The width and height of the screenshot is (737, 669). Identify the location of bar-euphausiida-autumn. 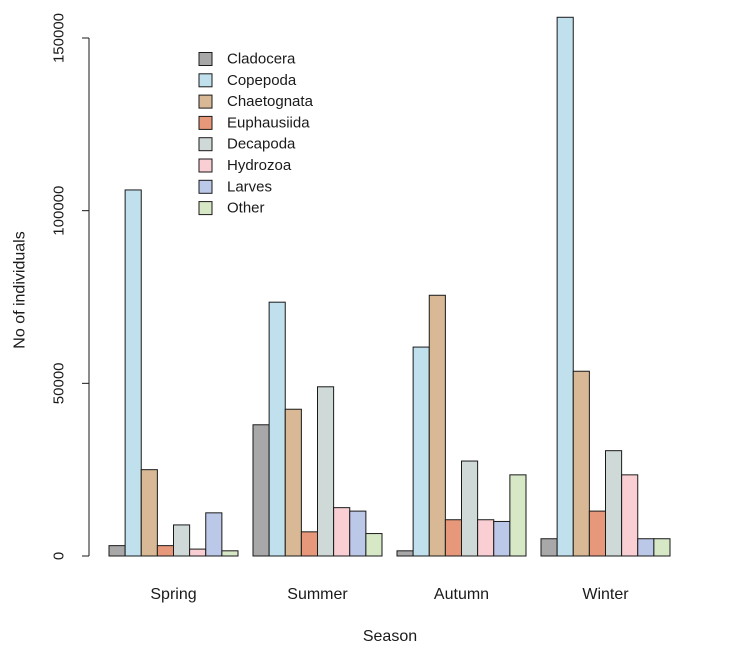
(453, 538).